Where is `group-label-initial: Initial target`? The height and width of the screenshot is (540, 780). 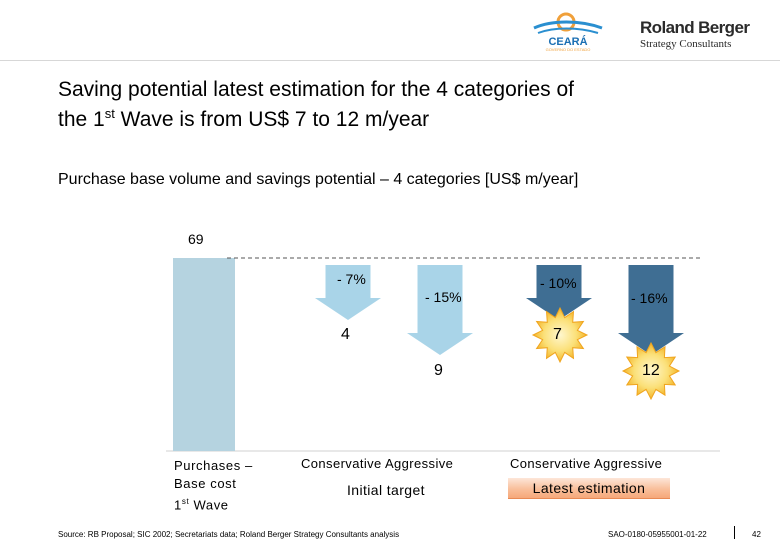 group-label-initial: Initial target is located at coordinates (386, 490).